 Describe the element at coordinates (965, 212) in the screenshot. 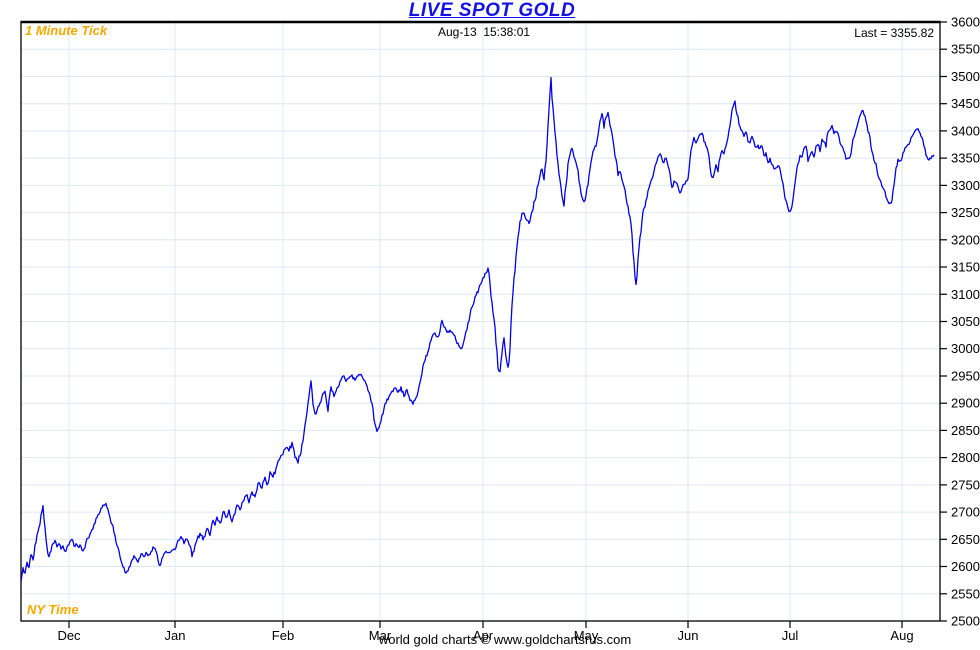

I see `y-axis-tick-label: 3250` at that location.